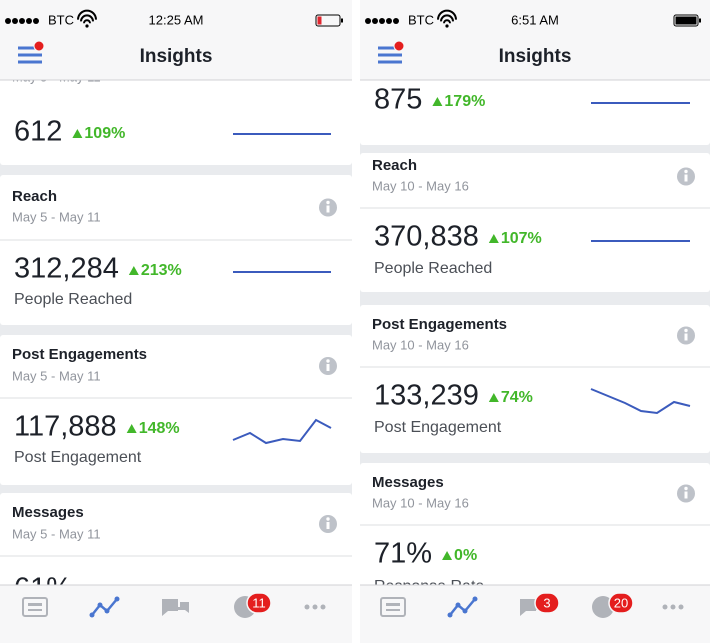 This screenshot has width=720, height=643. What do you see at coordinates (535, 40) in the screenshot?
I see `top-bar` at bounding box center [535, 40].